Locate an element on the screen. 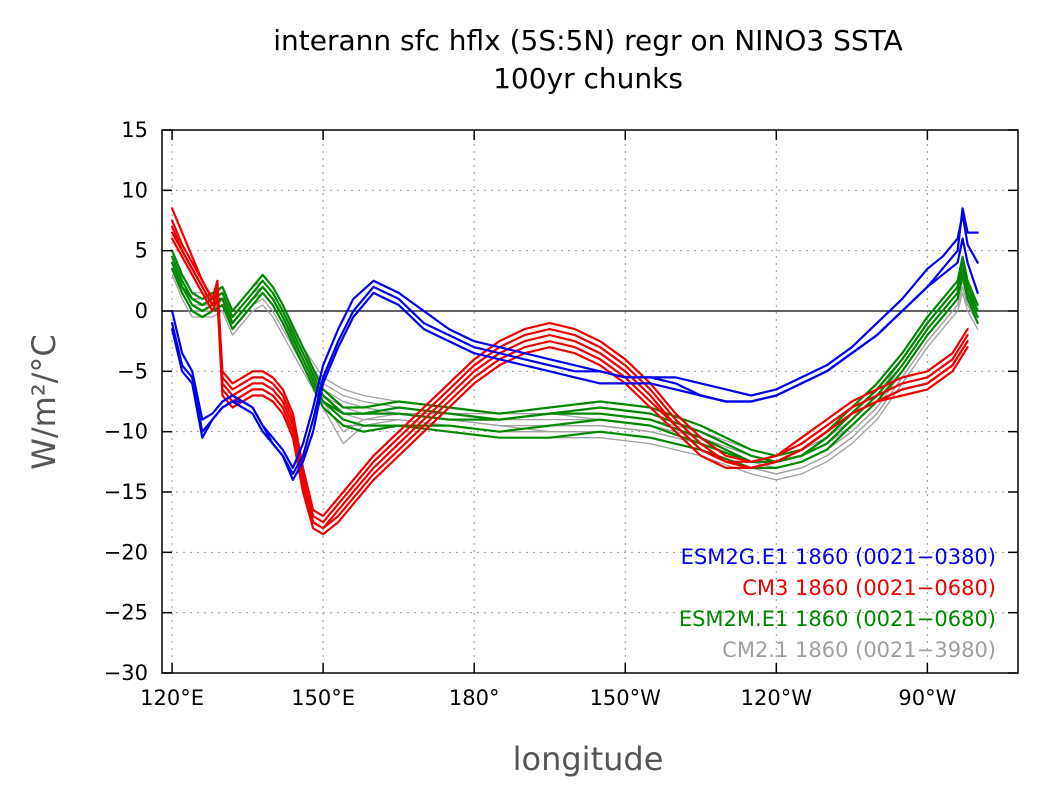 The width and height of the screenshot is (1058, 793). x-tick-label: 150°E is located at coordinates (323, 698).